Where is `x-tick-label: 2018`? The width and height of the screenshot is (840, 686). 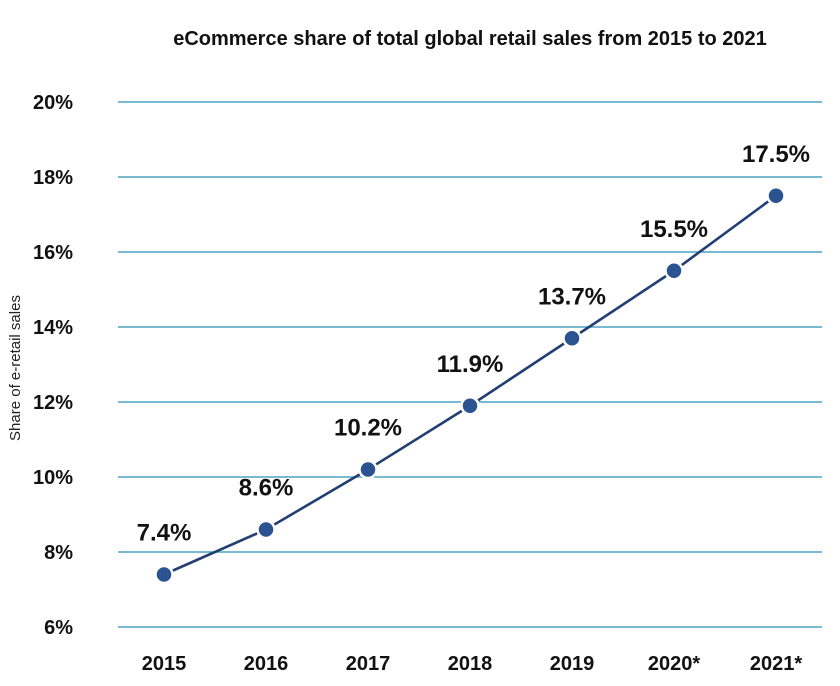
x-tick-label: 2018 is located at coordinates (470, 664).